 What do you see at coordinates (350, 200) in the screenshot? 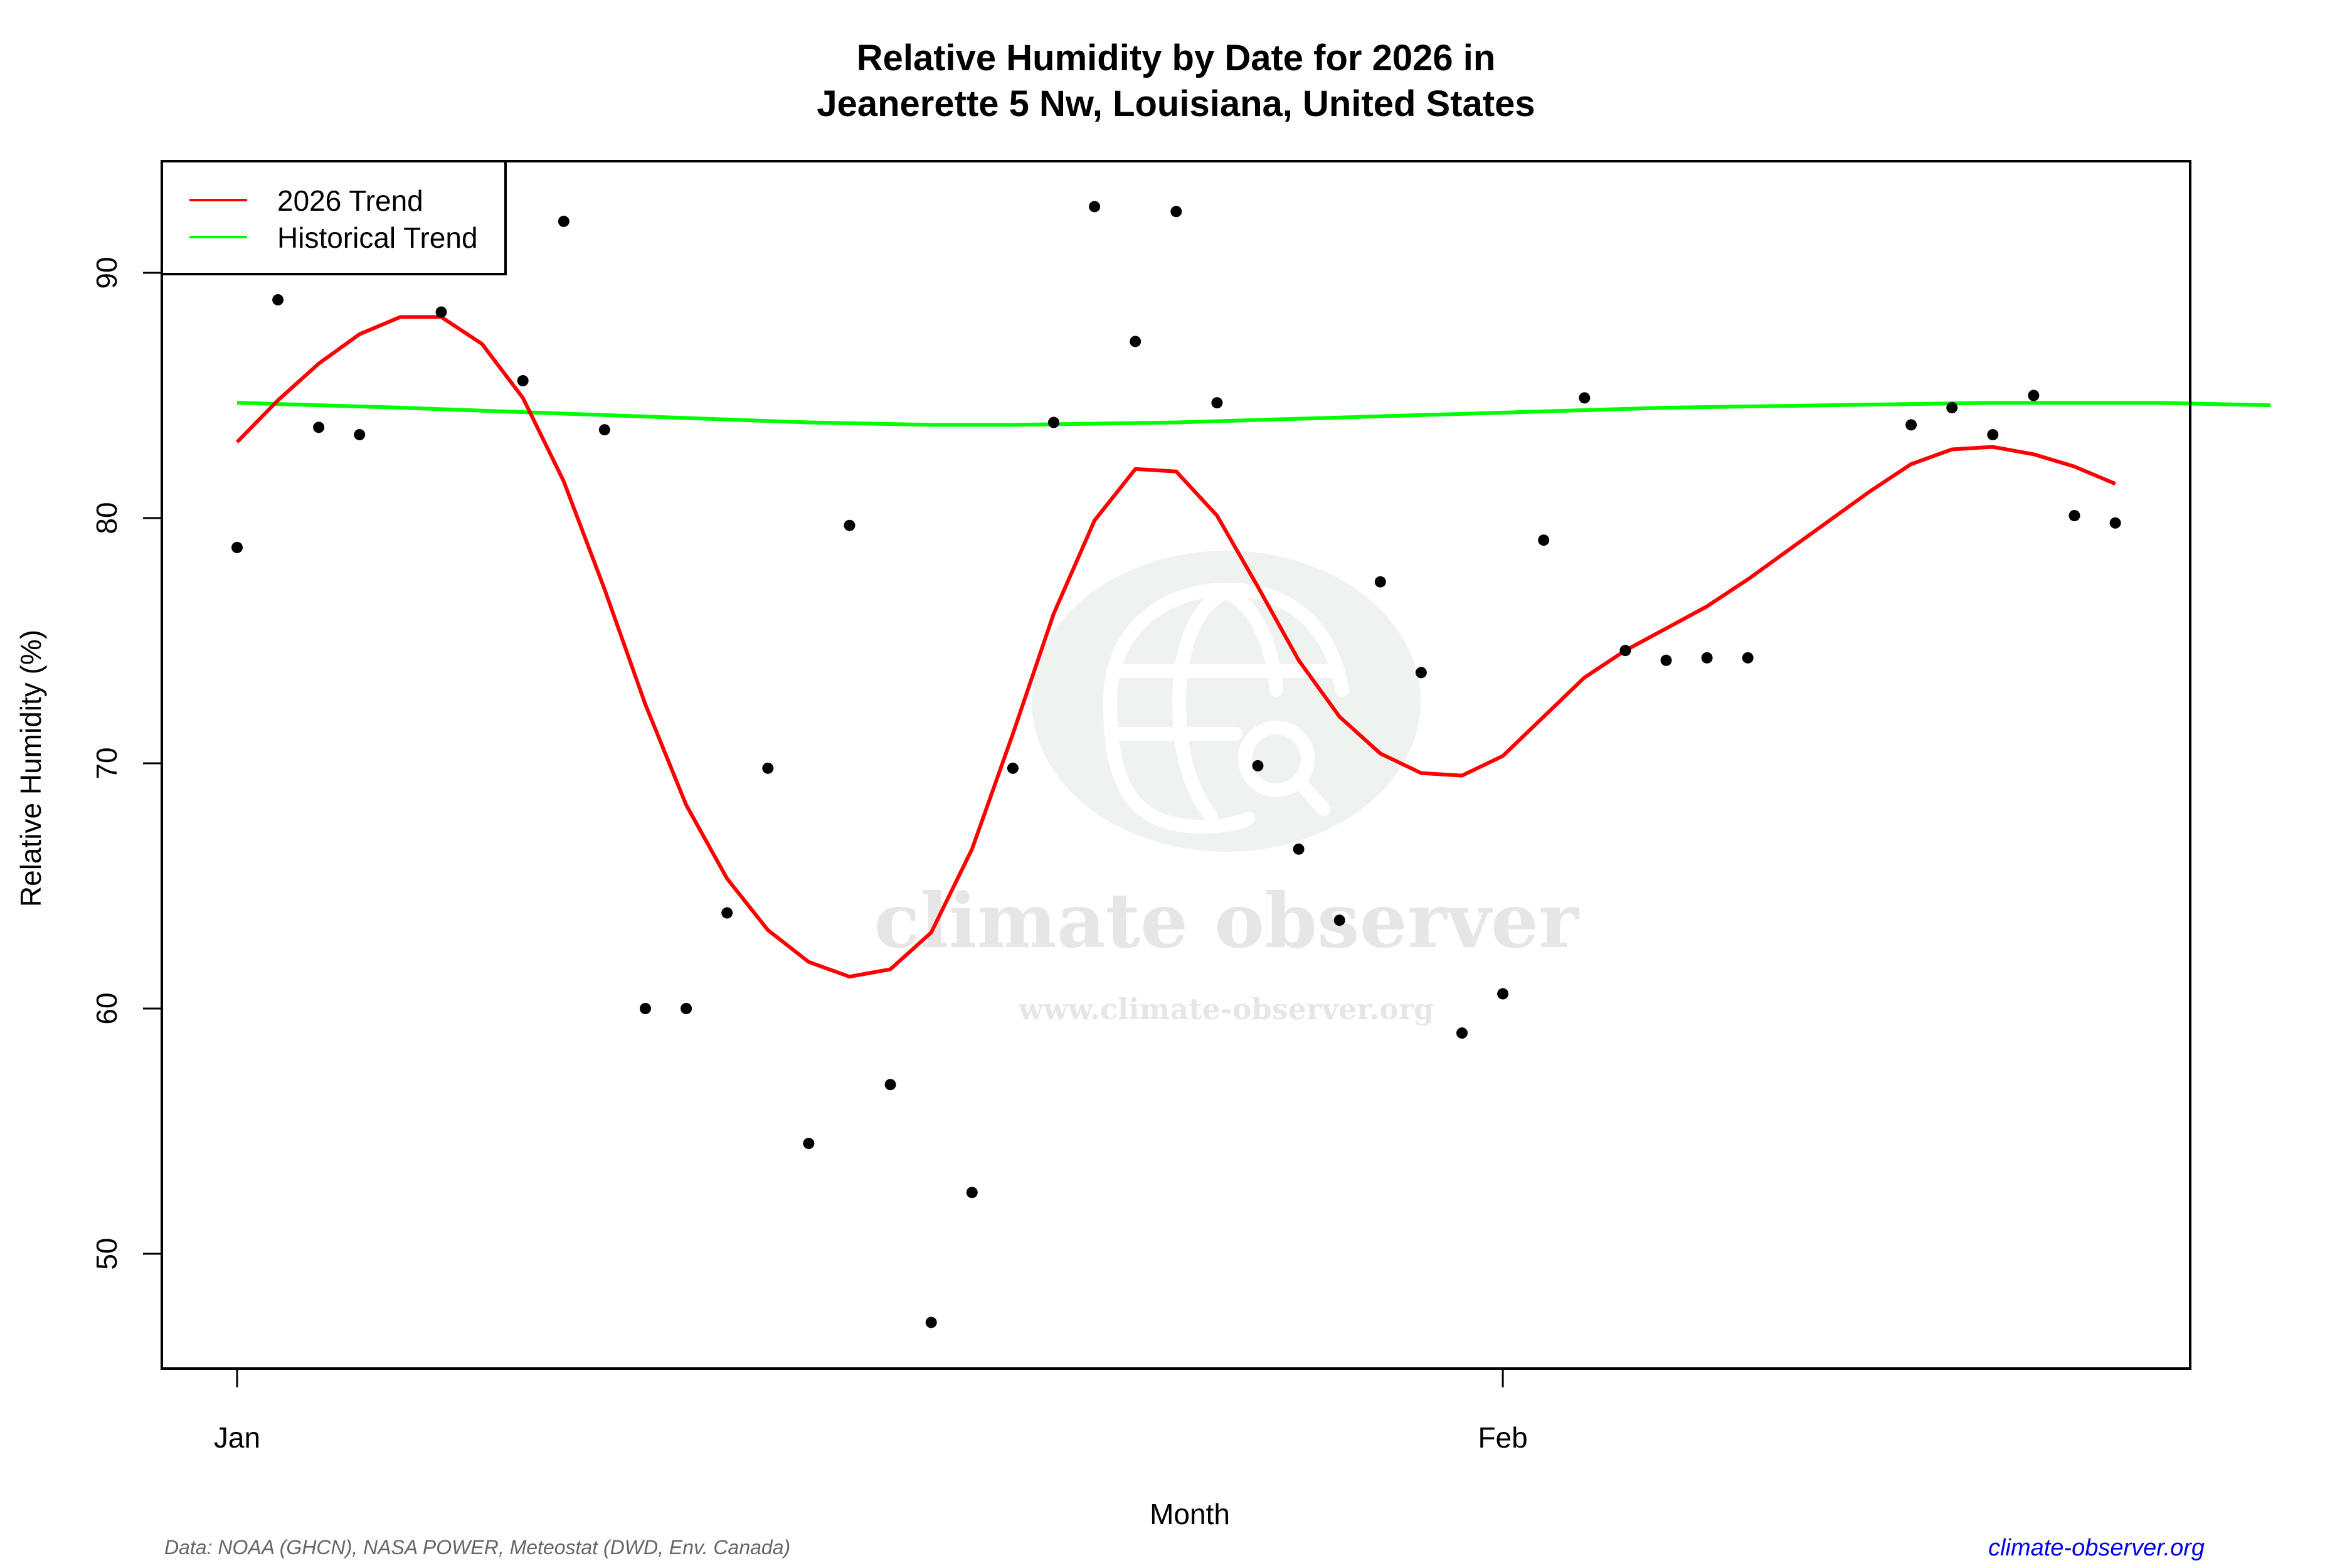
I see `legend-label-2026-trend: 2026 Trend` at bounding box center [350, 200].